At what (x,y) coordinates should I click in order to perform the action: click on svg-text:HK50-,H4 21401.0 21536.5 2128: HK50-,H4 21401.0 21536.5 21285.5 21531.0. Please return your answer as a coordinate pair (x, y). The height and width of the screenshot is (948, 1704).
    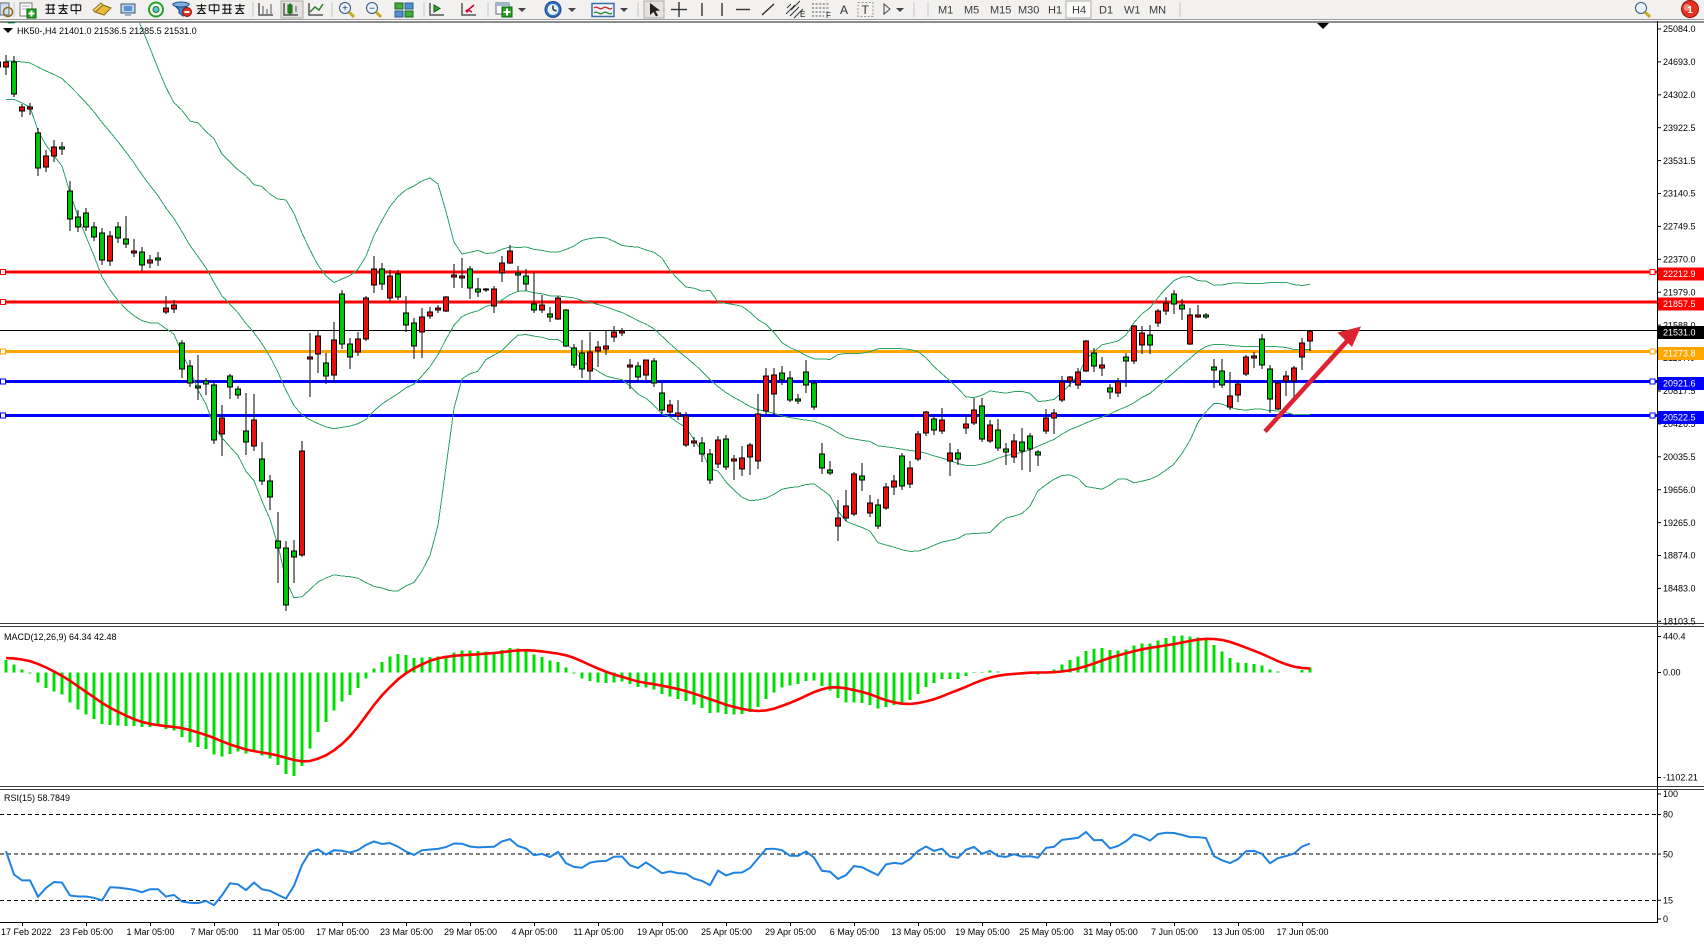
    Looking at the image, I should click on (107, 31).